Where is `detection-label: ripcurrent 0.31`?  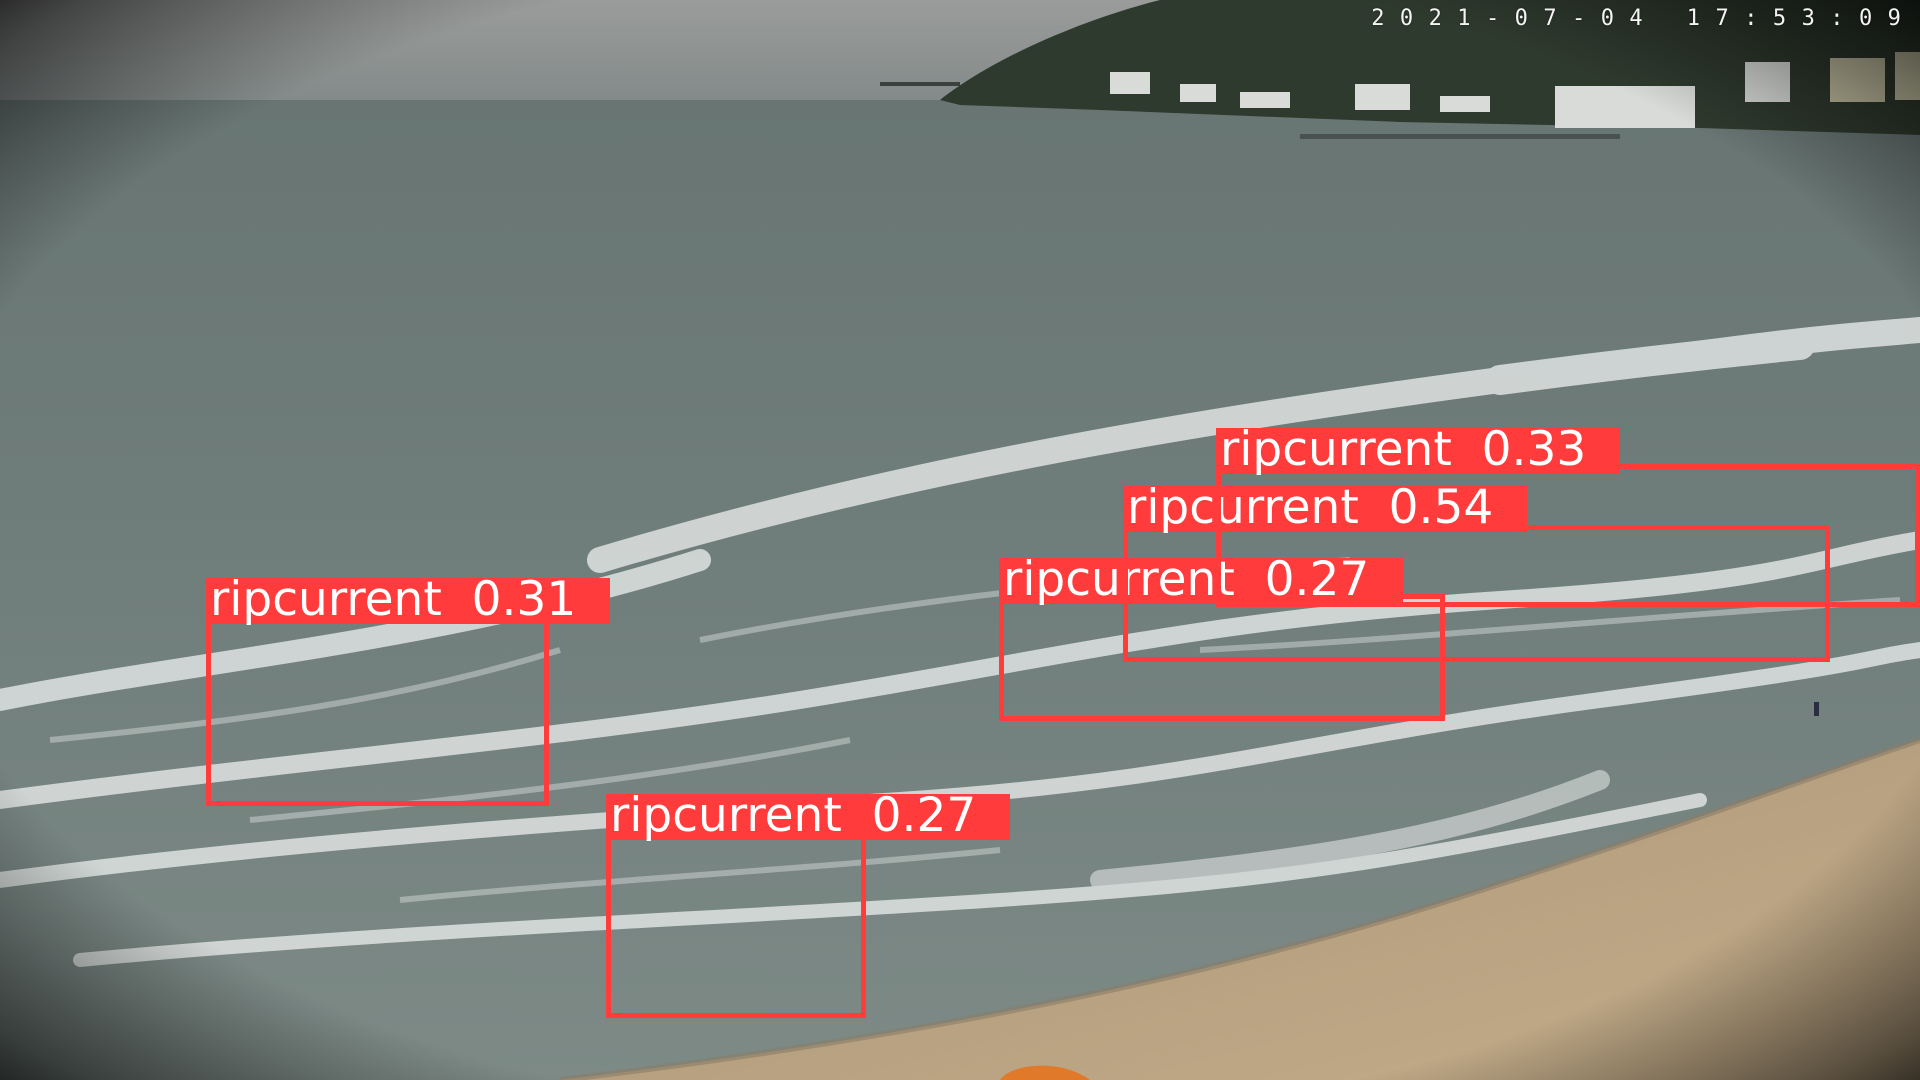 detection-label: ripcurrent 0.31 is located at coordinates (408, 600).